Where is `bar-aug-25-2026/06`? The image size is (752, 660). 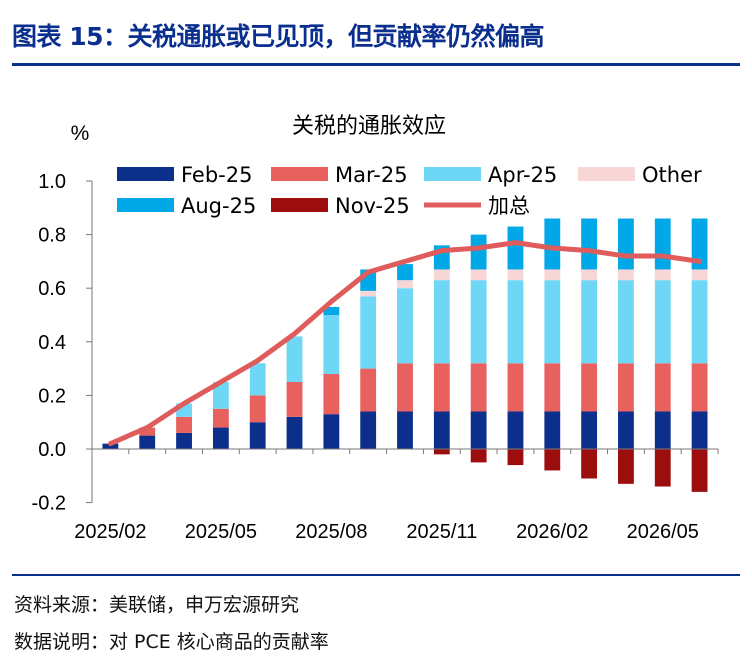 bar-aug-25-2026/06 is located at coordinates (699, 244).